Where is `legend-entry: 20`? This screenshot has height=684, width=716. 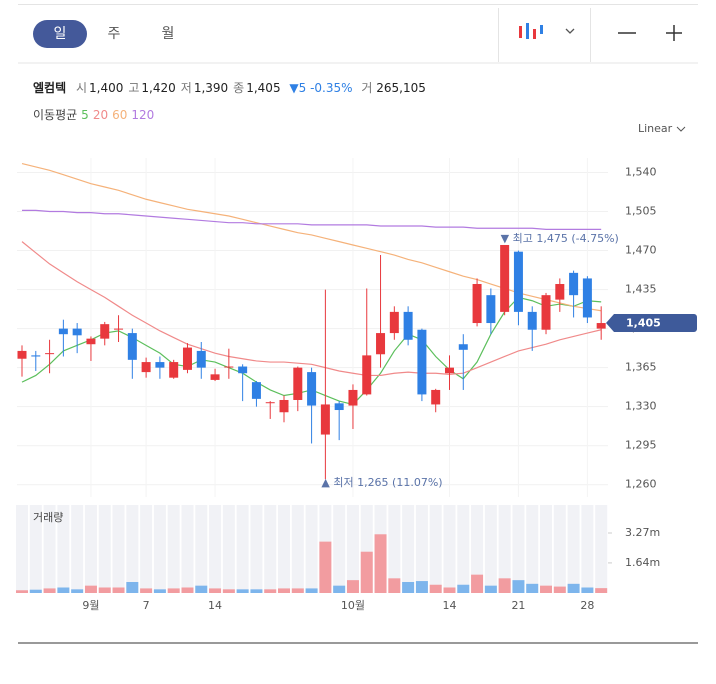
legend-entry: 20 is located at coordinates (100, 115).